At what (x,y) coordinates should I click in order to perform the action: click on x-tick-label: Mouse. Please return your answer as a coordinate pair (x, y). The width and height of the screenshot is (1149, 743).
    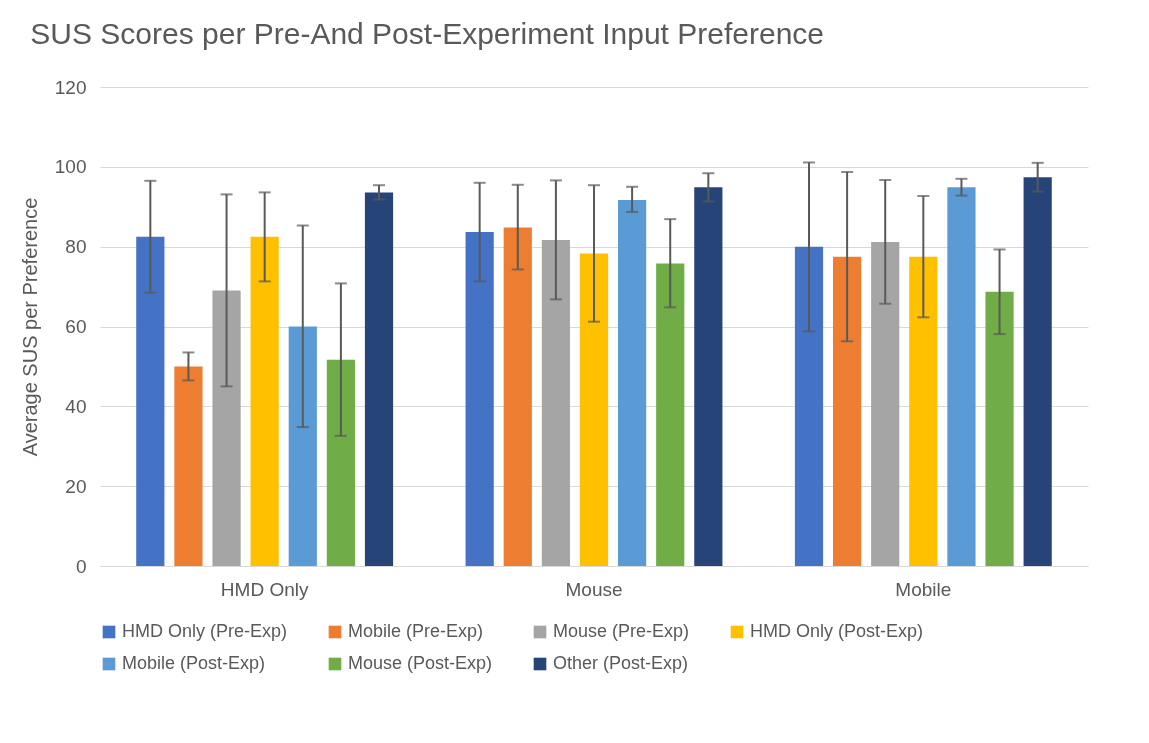
    Looking at the image, I should click on (594, 589).